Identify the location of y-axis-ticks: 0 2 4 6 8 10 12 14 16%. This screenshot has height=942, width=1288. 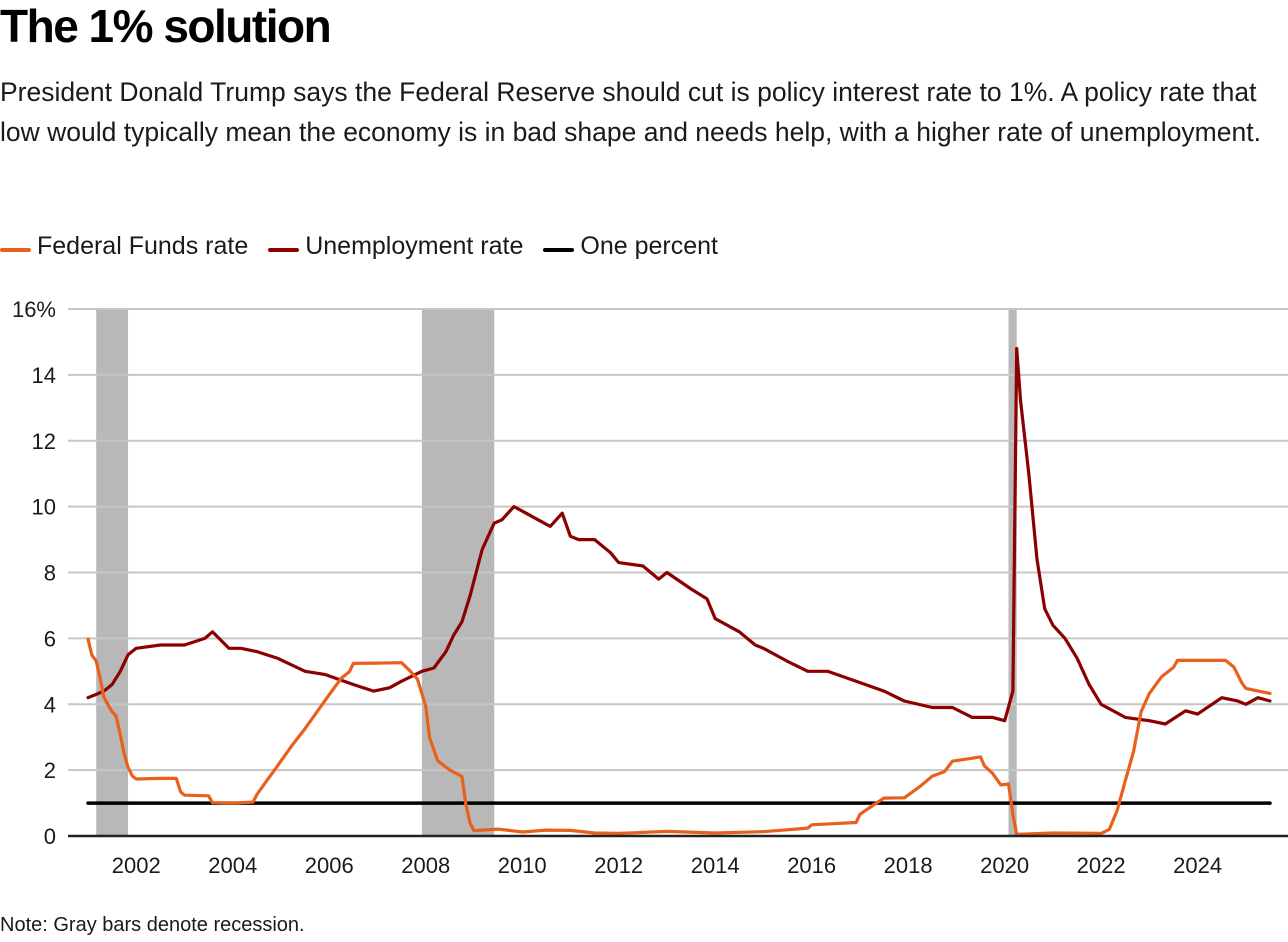
(34, 573).